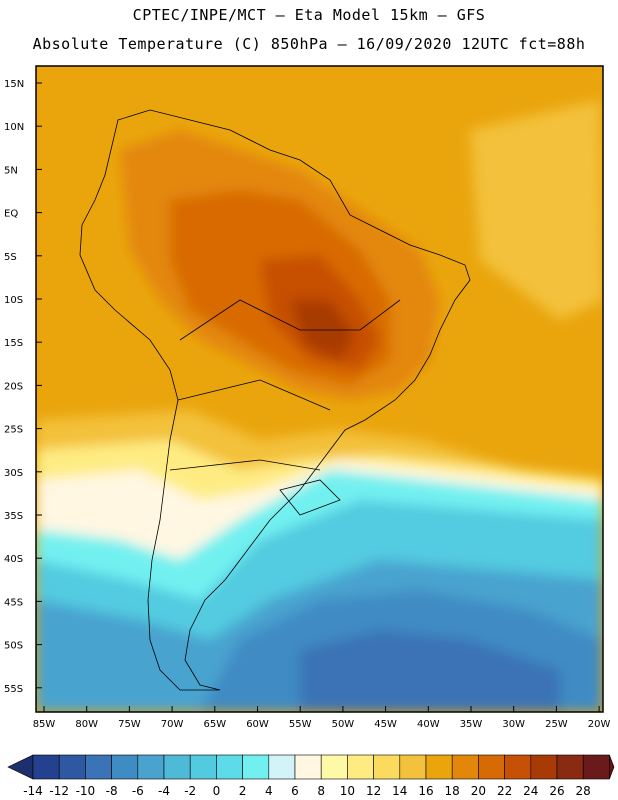 The width and height of the screenshot is (618, 800). I want to click on colorbar-high-arrow, so click(612, 767).